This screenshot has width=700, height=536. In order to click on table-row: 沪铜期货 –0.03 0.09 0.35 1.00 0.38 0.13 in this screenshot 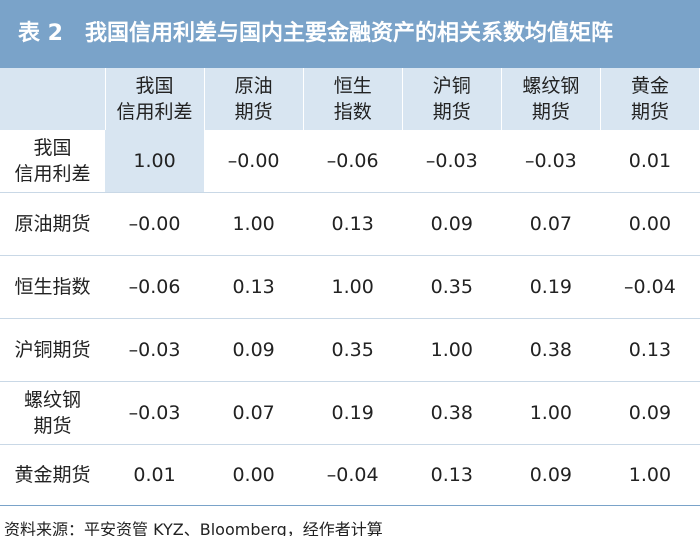, I will do `click(350, 350)`.